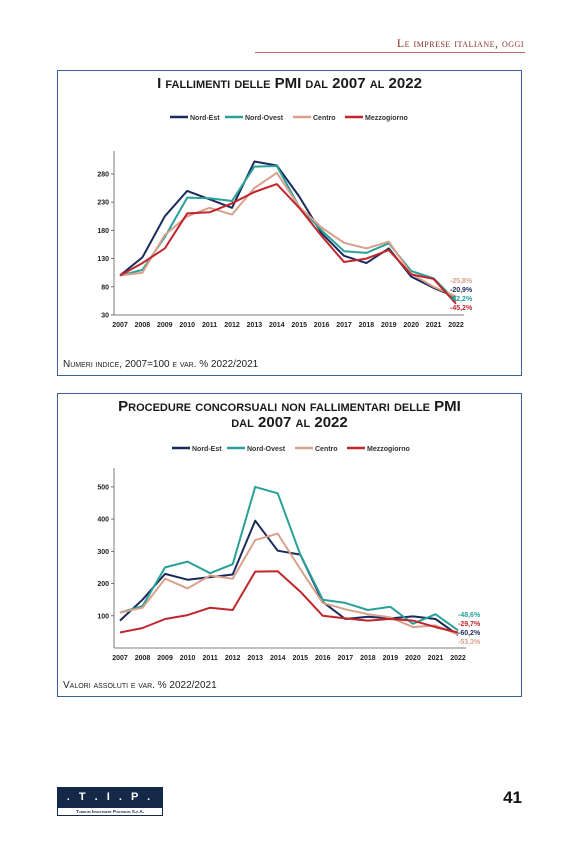 Image resolution: width=580 pixels, height=846 pixels. Describe the element at coordinates (103, 174) in the screenshot. I see `y-tick-label: 280` at that location.